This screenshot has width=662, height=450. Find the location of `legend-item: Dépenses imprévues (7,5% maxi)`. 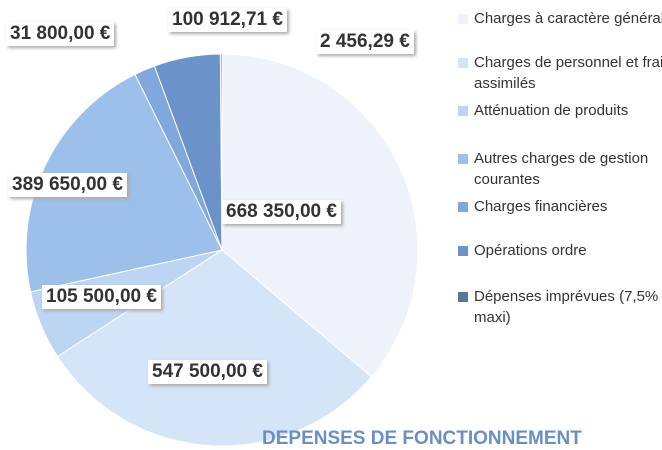

legend-item: Dépenses imprévues (7,5% maxi) is located at coordinates (560, 307).